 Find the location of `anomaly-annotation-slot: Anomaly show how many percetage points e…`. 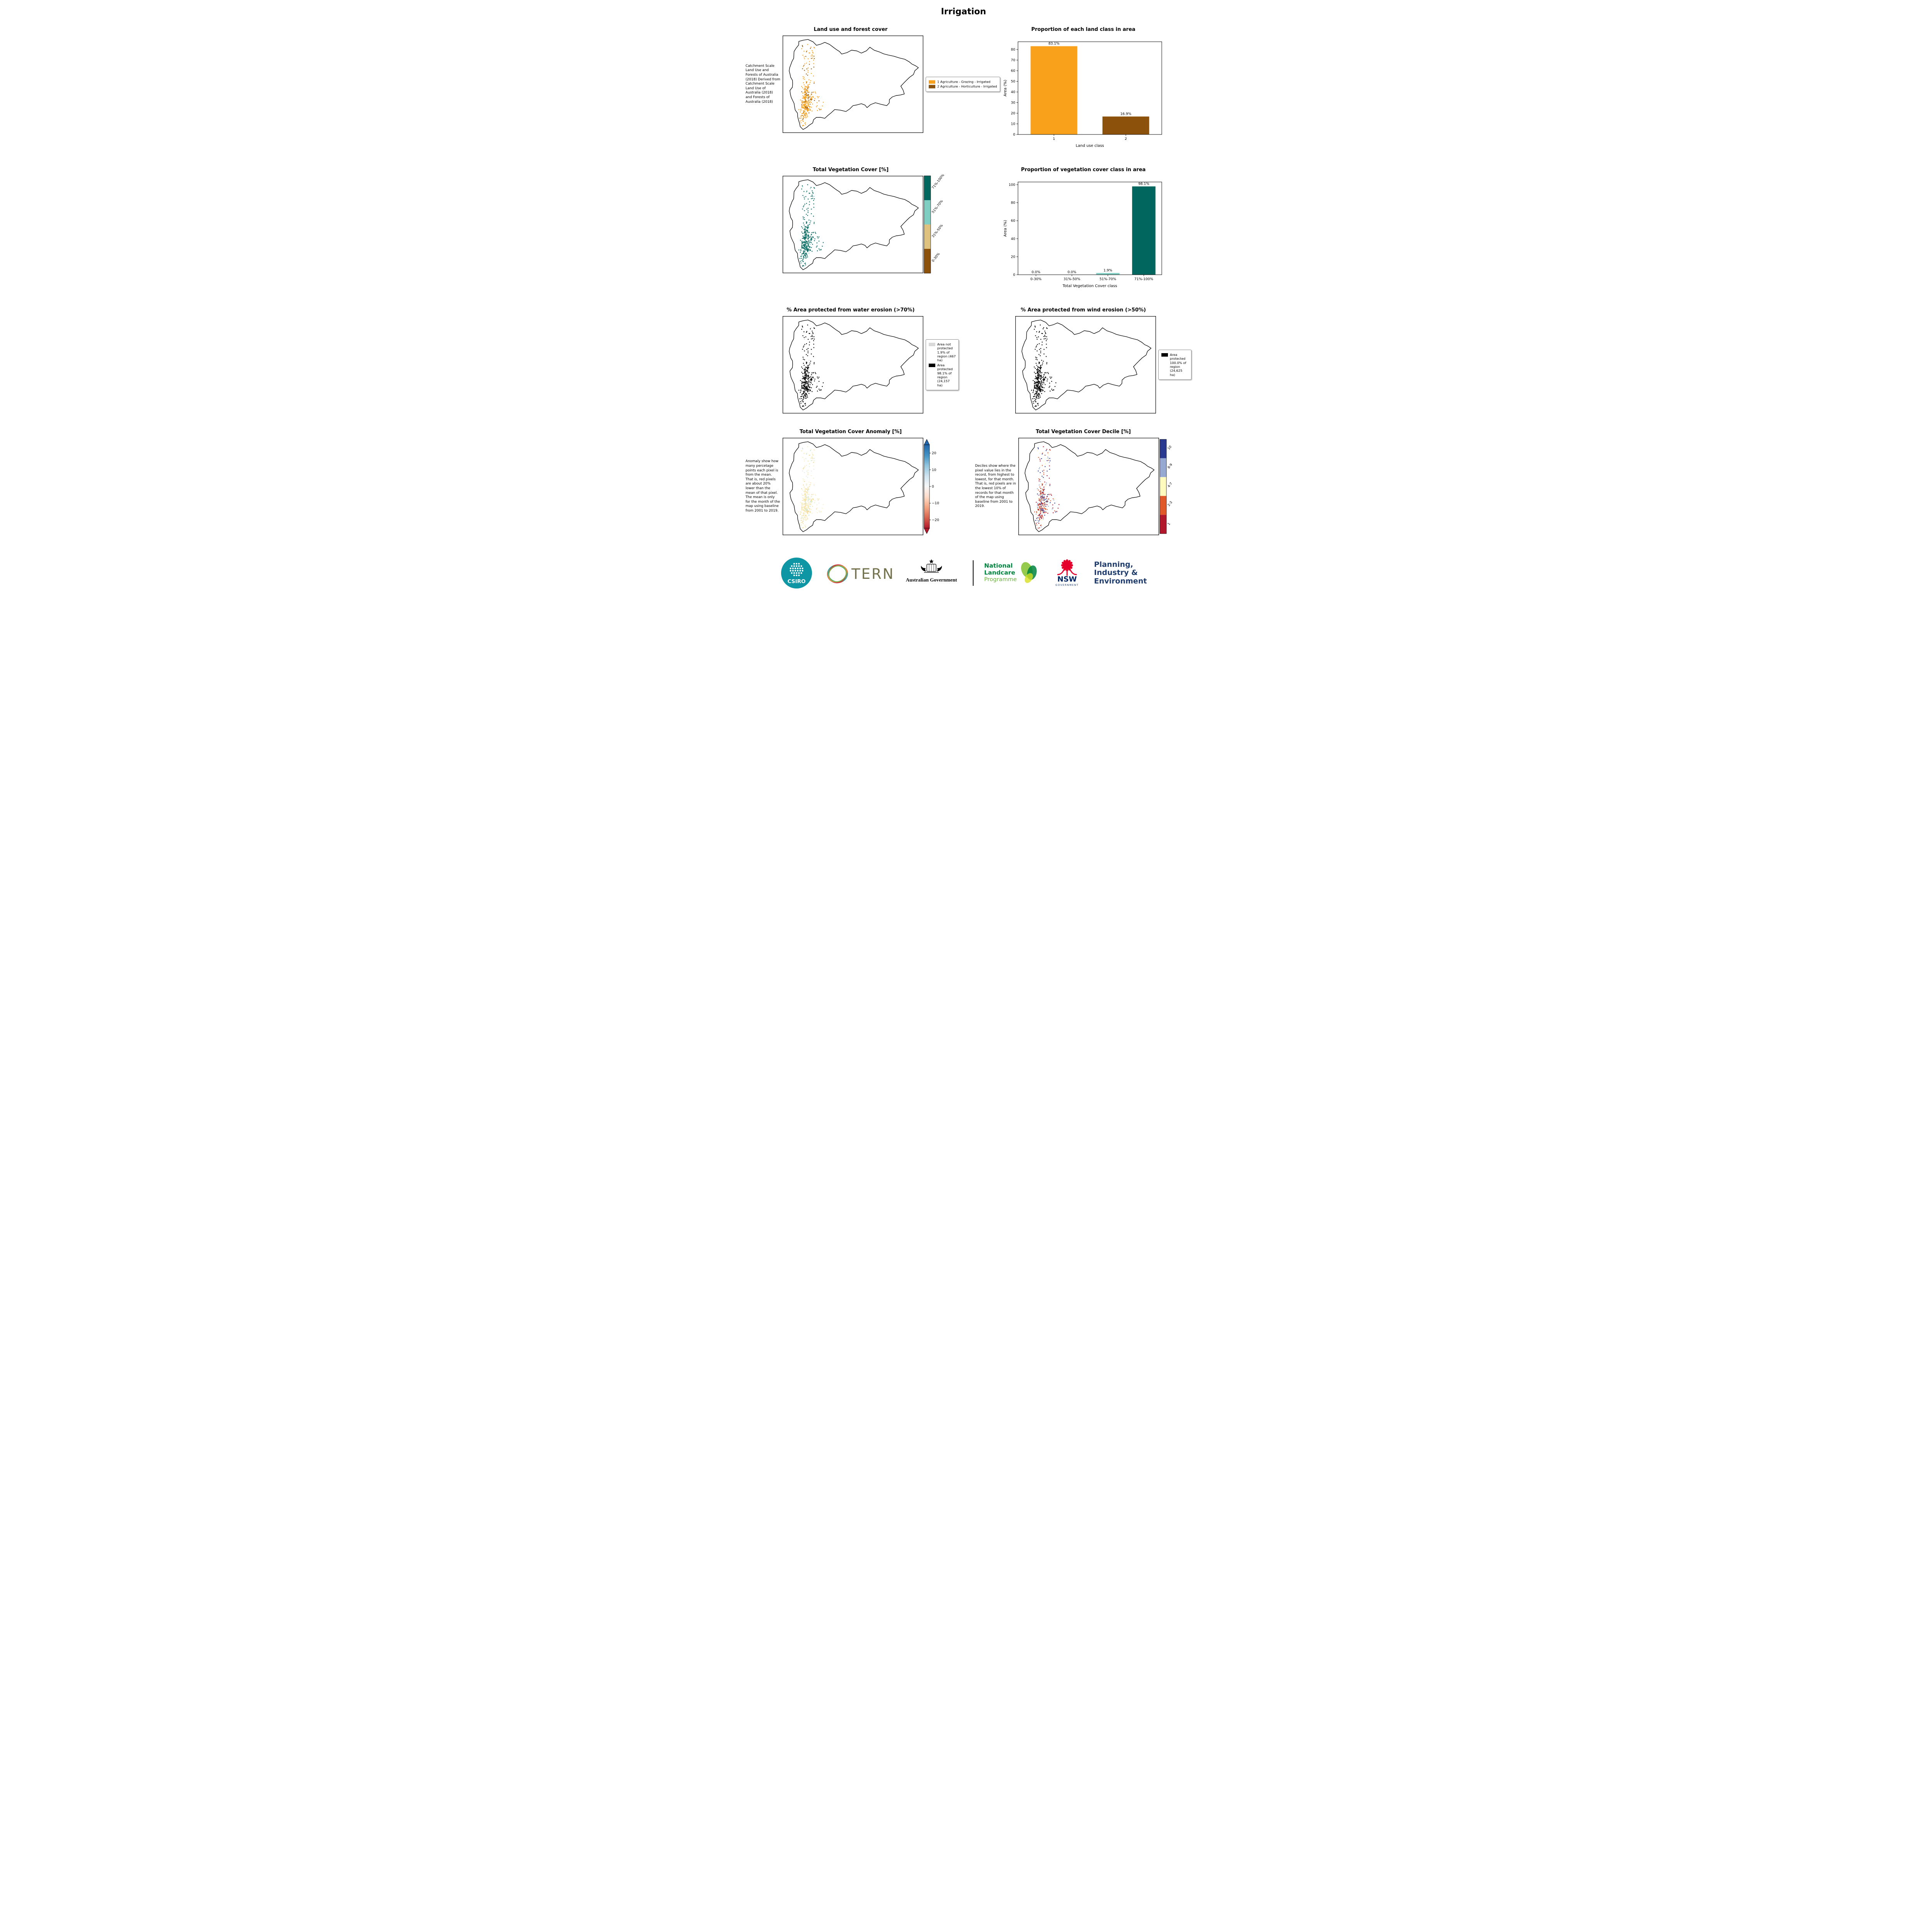

anomaly-annotation-slot: Anomaly show how many percetage points e… is located at coordinates (764, 486).